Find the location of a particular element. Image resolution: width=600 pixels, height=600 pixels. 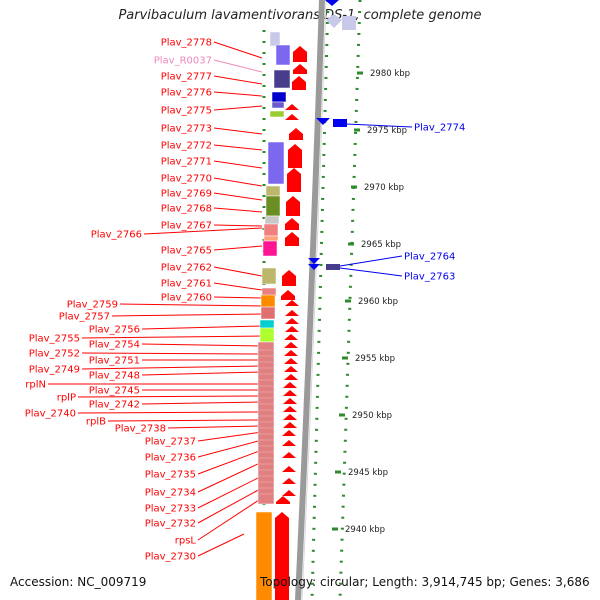

kbp-tick-label: 2940 kbp is located at coordinates (365, 530).